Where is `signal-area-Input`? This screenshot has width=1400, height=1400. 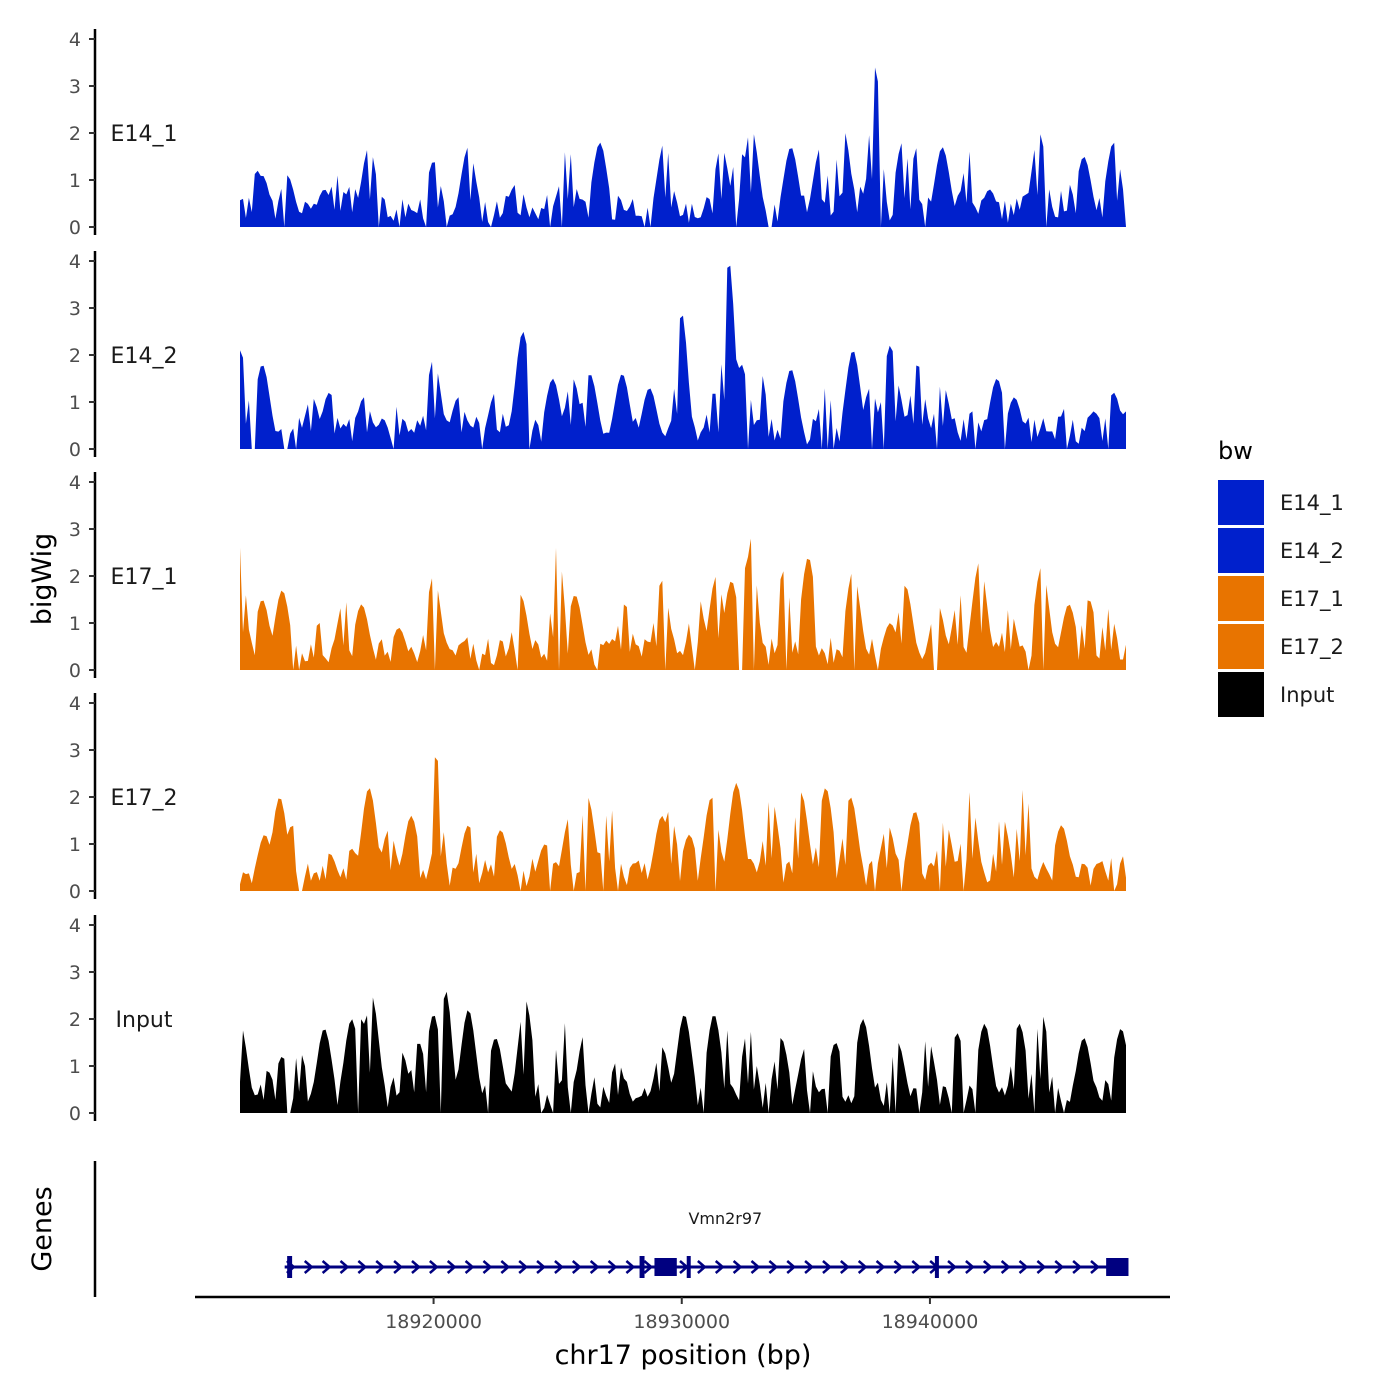
signal-area-Input is located at coordinates (683, 1052).